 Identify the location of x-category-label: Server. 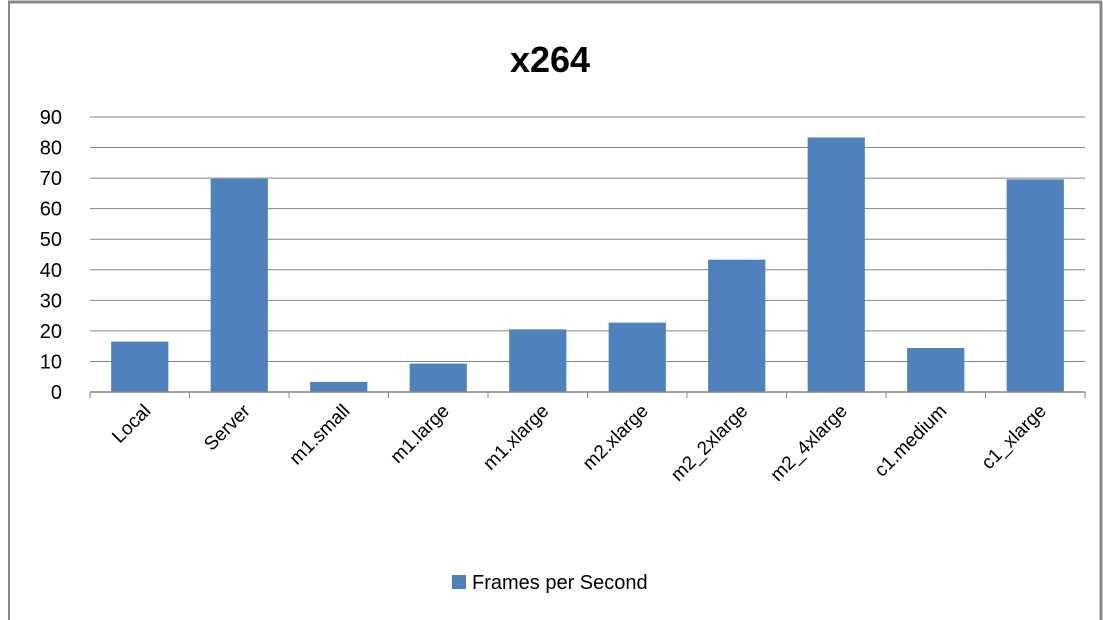
(227, 427).